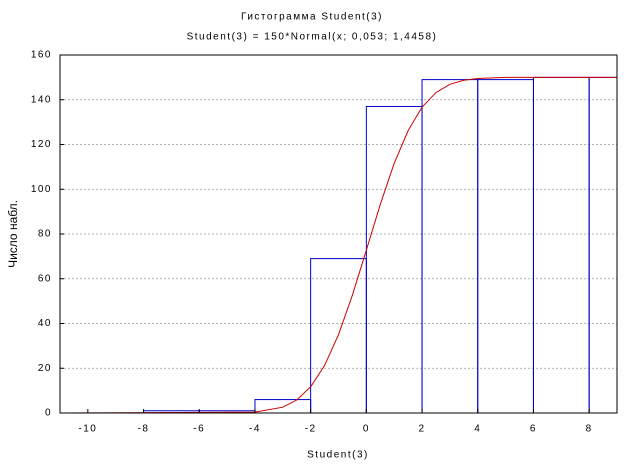  I want to click on x-tick-label: -2, so click(311, 429).